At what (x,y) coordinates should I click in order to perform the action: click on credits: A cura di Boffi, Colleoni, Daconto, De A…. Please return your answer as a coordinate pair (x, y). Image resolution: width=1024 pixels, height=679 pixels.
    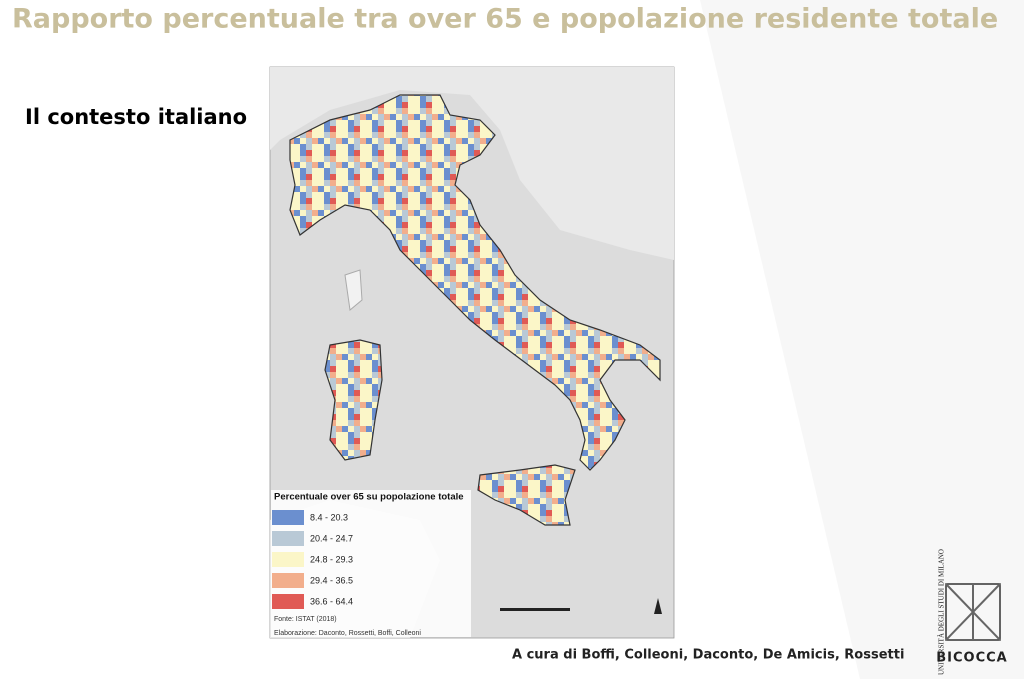
    Looking at the image, I should click on (708, 655).